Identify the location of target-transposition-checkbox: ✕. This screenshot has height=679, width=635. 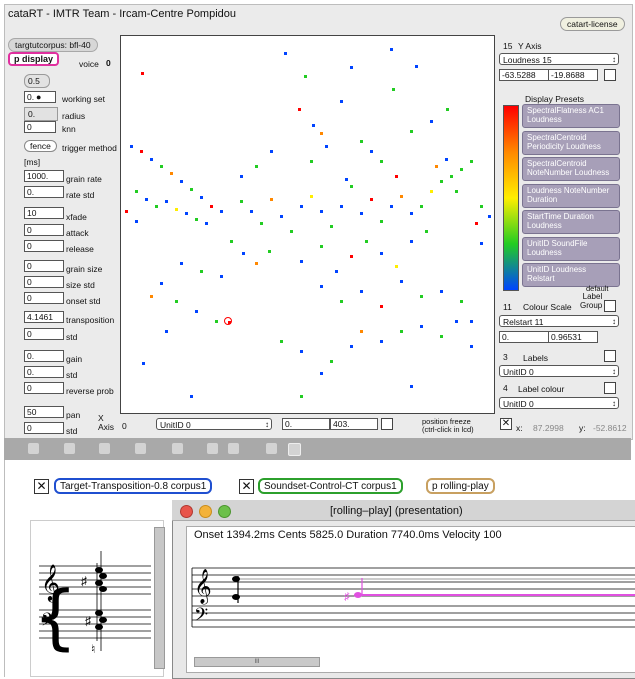
(41, 486).